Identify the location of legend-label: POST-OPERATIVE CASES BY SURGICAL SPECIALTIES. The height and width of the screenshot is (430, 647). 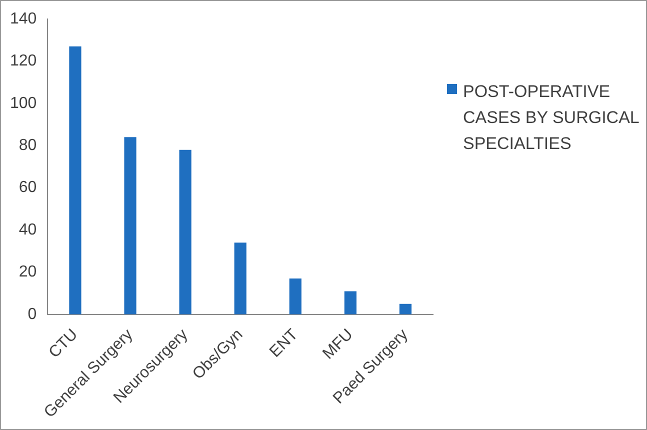
(551, 118).